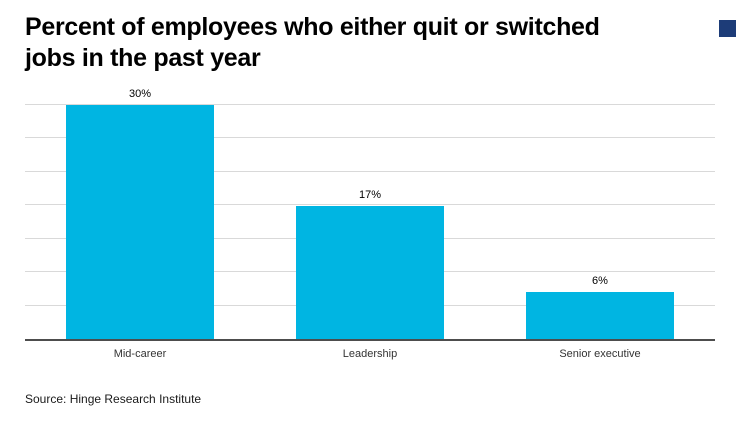 This screenshot has height=428, width=740. What do you see at coordinates (113, 399) in the screenshot?
I see `source-note: Source: Hinge Research Institute` at bounding box center [113, 399].